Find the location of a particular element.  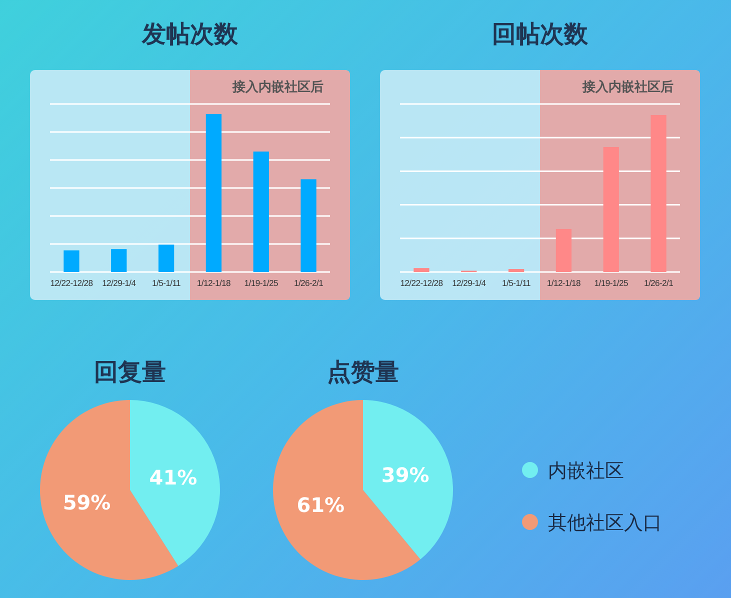

legend-label: 其他社区入口 is located at coordinates (605, 523).